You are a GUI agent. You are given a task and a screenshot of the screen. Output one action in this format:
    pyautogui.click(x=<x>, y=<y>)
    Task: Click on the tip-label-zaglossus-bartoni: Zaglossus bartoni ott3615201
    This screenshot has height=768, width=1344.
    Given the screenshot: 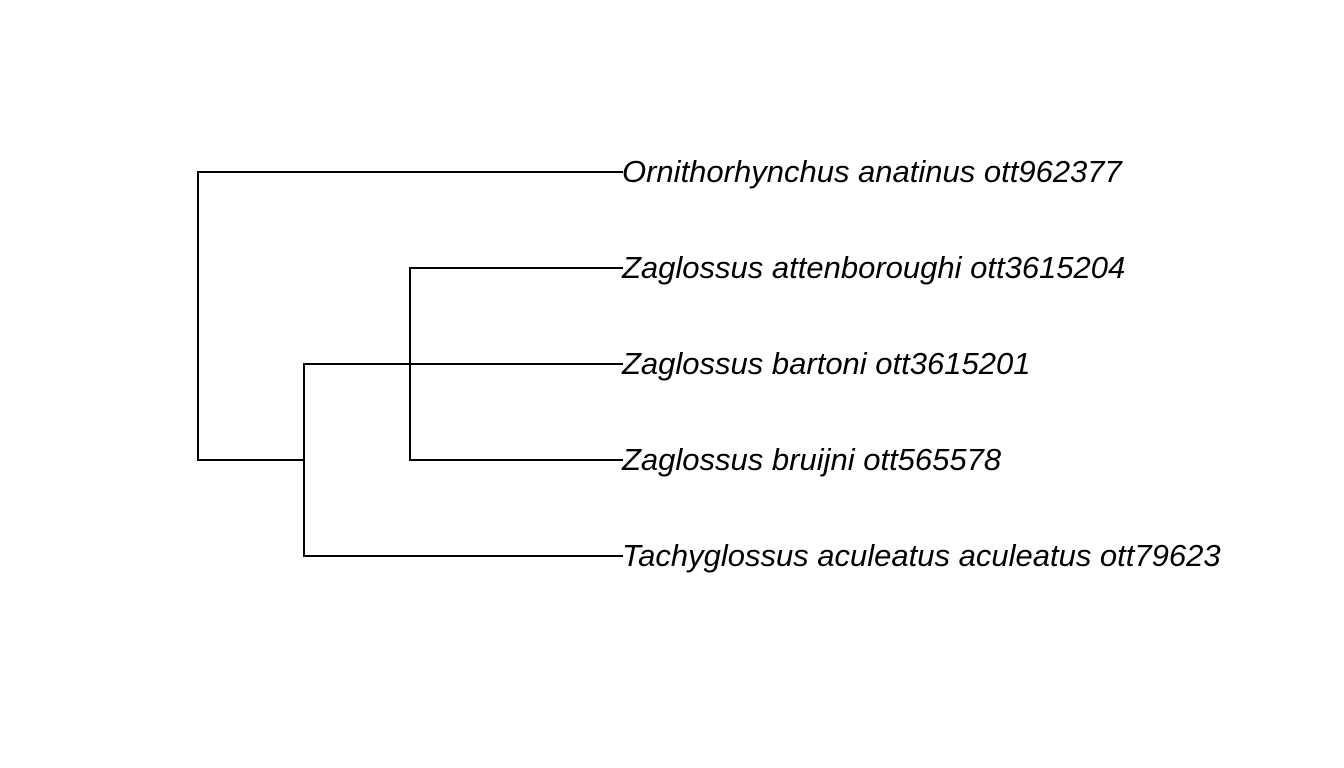 What is the action you would take?
    pyautogui.click(x=825, y=363)
    